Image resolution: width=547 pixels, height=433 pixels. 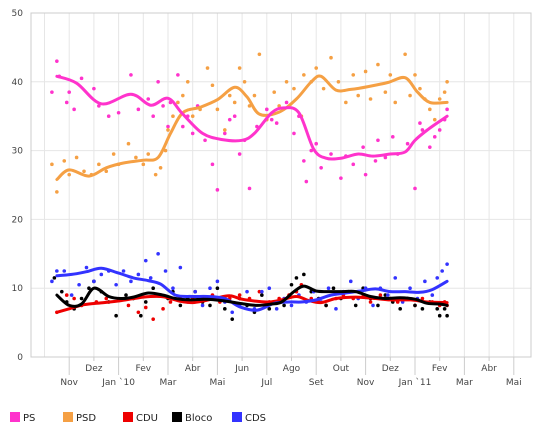 I want to click on y-tick-label: 50, so click(x=18, y=14).